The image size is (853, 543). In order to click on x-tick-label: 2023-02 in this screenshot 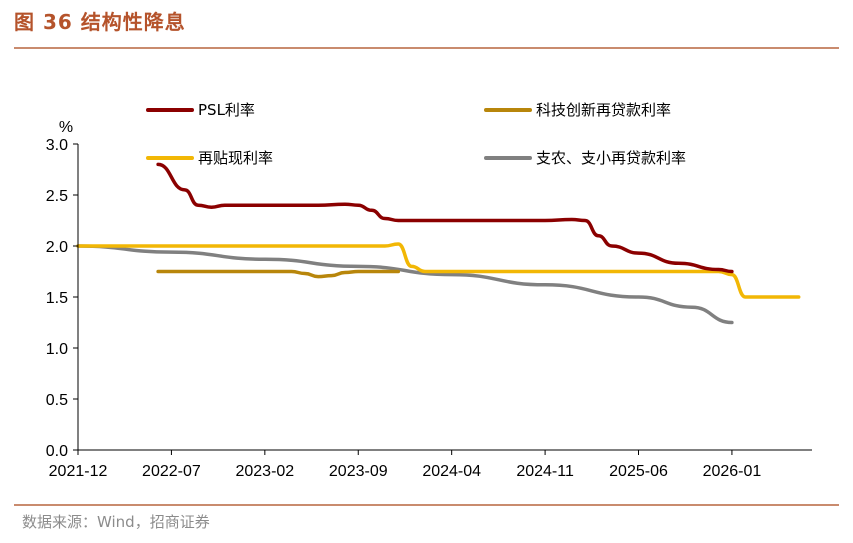, I will do `click(264, 471)`.